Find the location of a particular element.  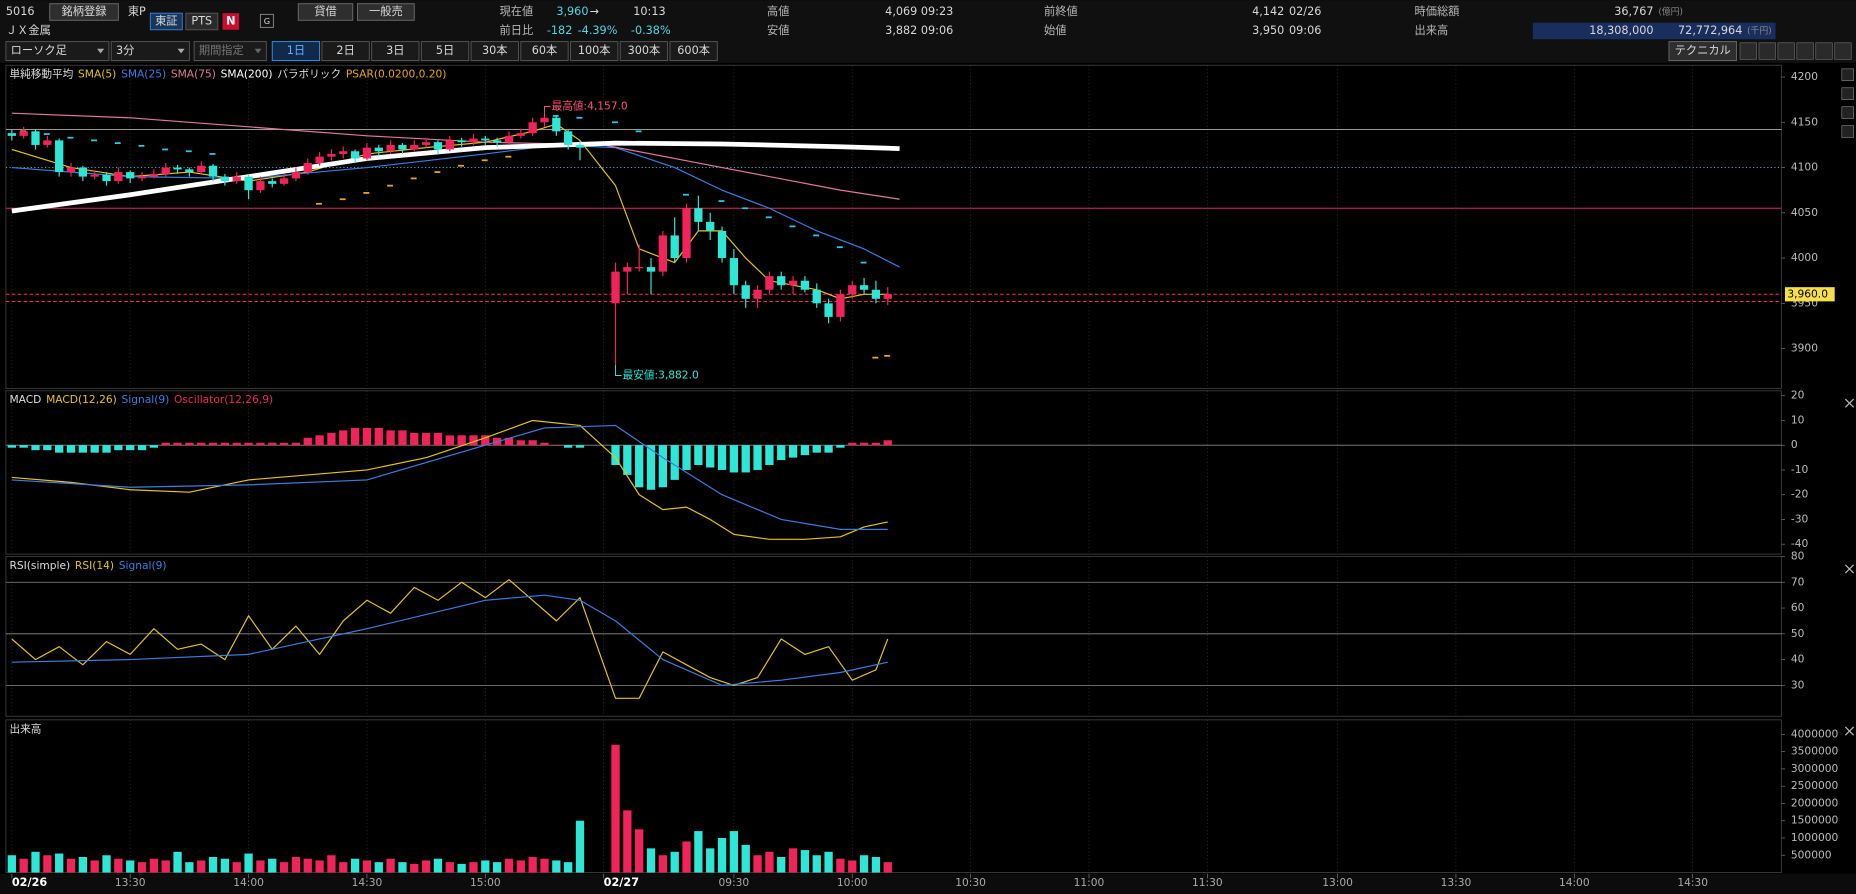

price-value: 3,960 is located at coordinates (572, 11).